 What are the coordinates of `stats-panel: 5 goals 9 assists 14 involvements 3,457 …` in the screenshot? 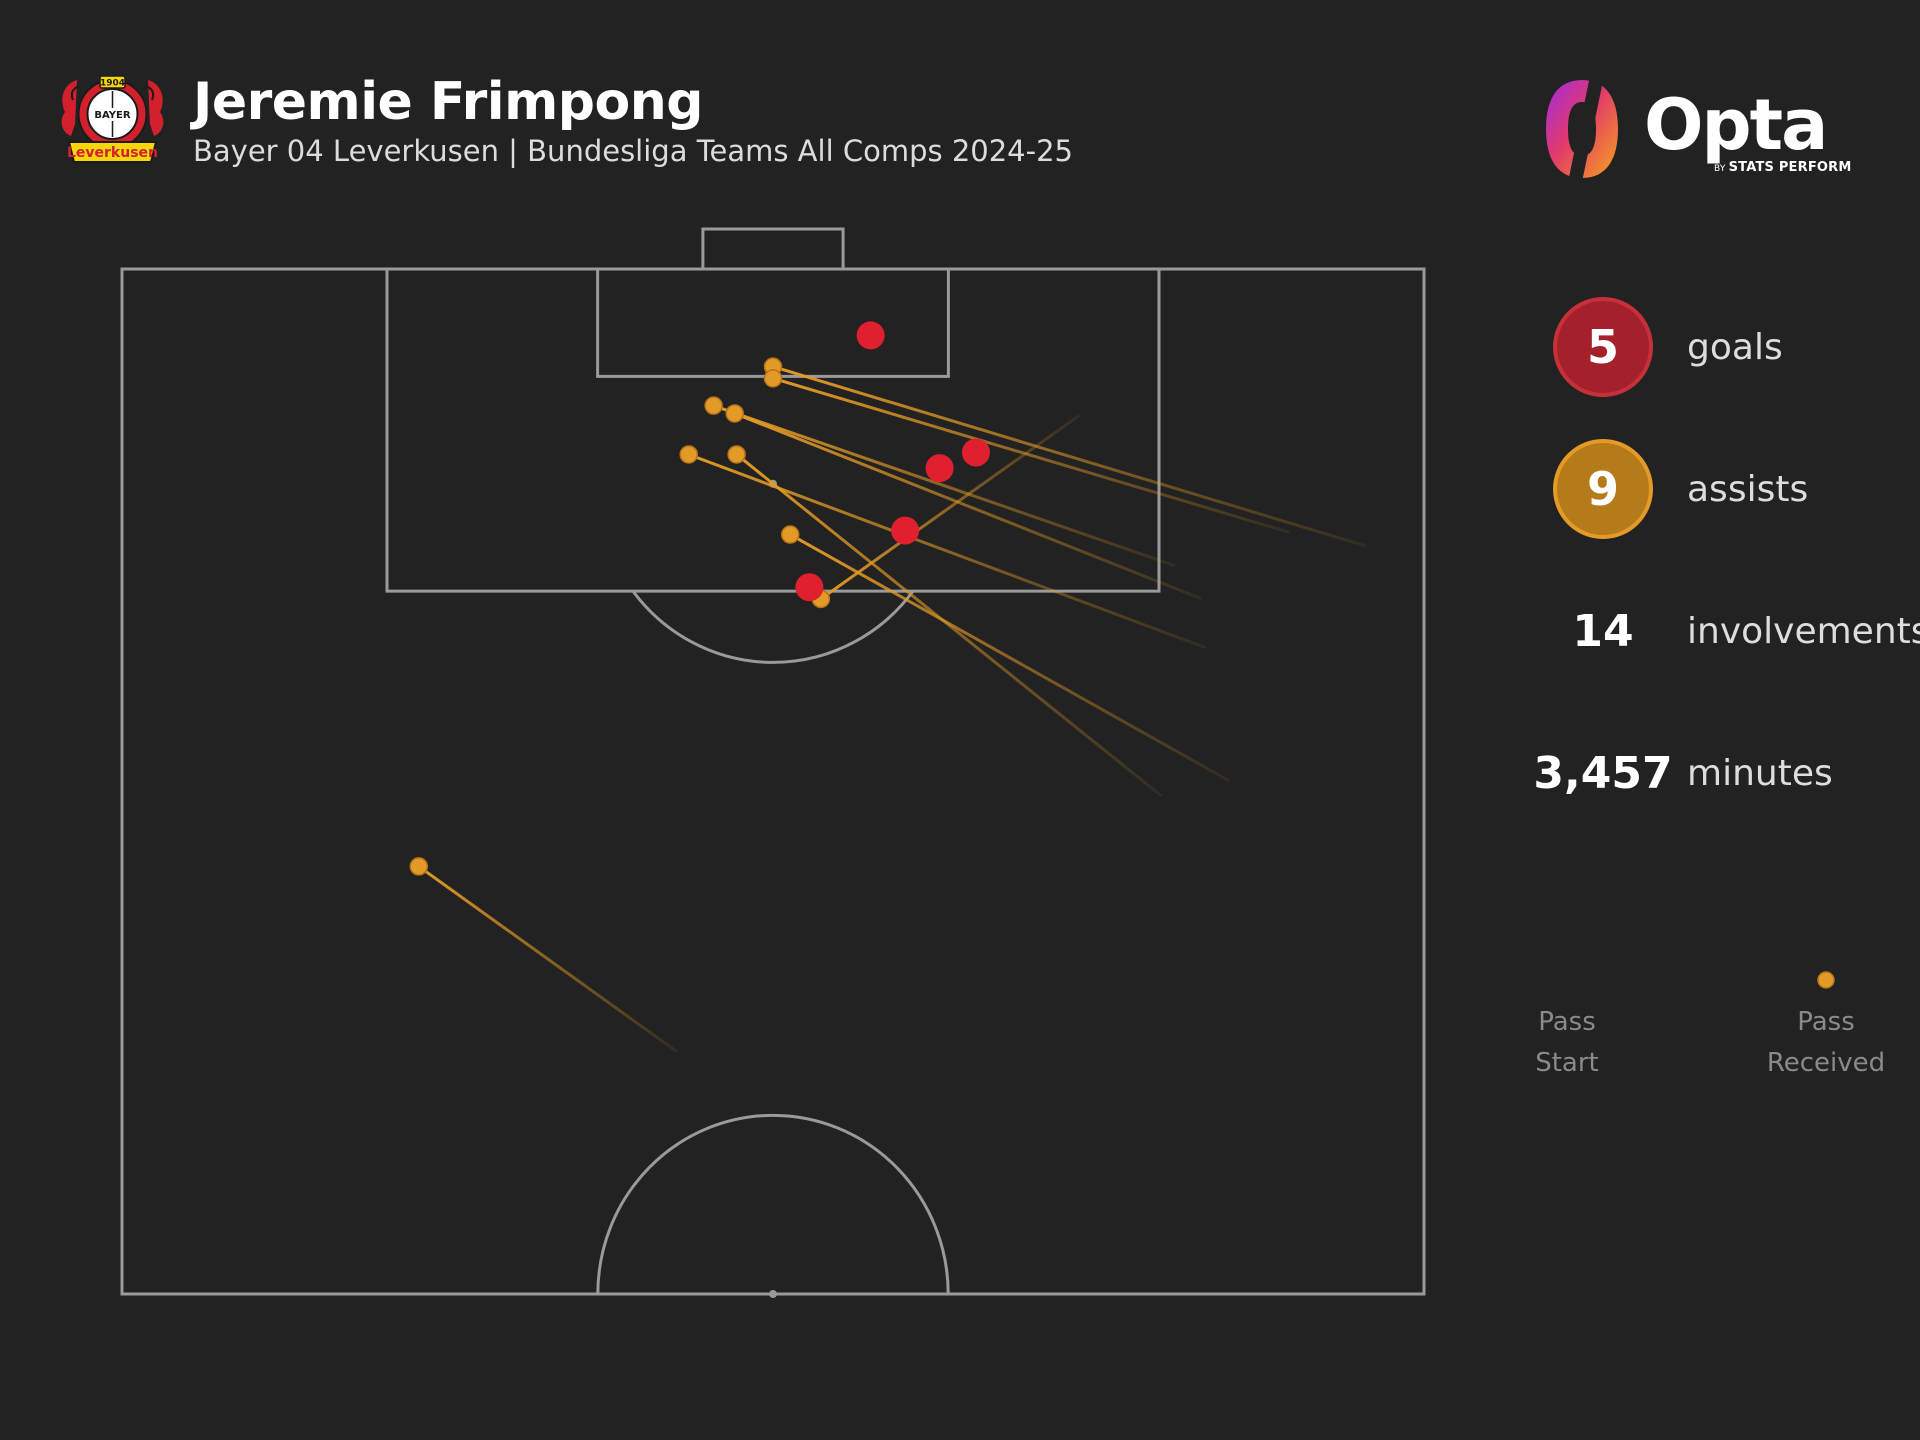 It's located at (1710, 575).